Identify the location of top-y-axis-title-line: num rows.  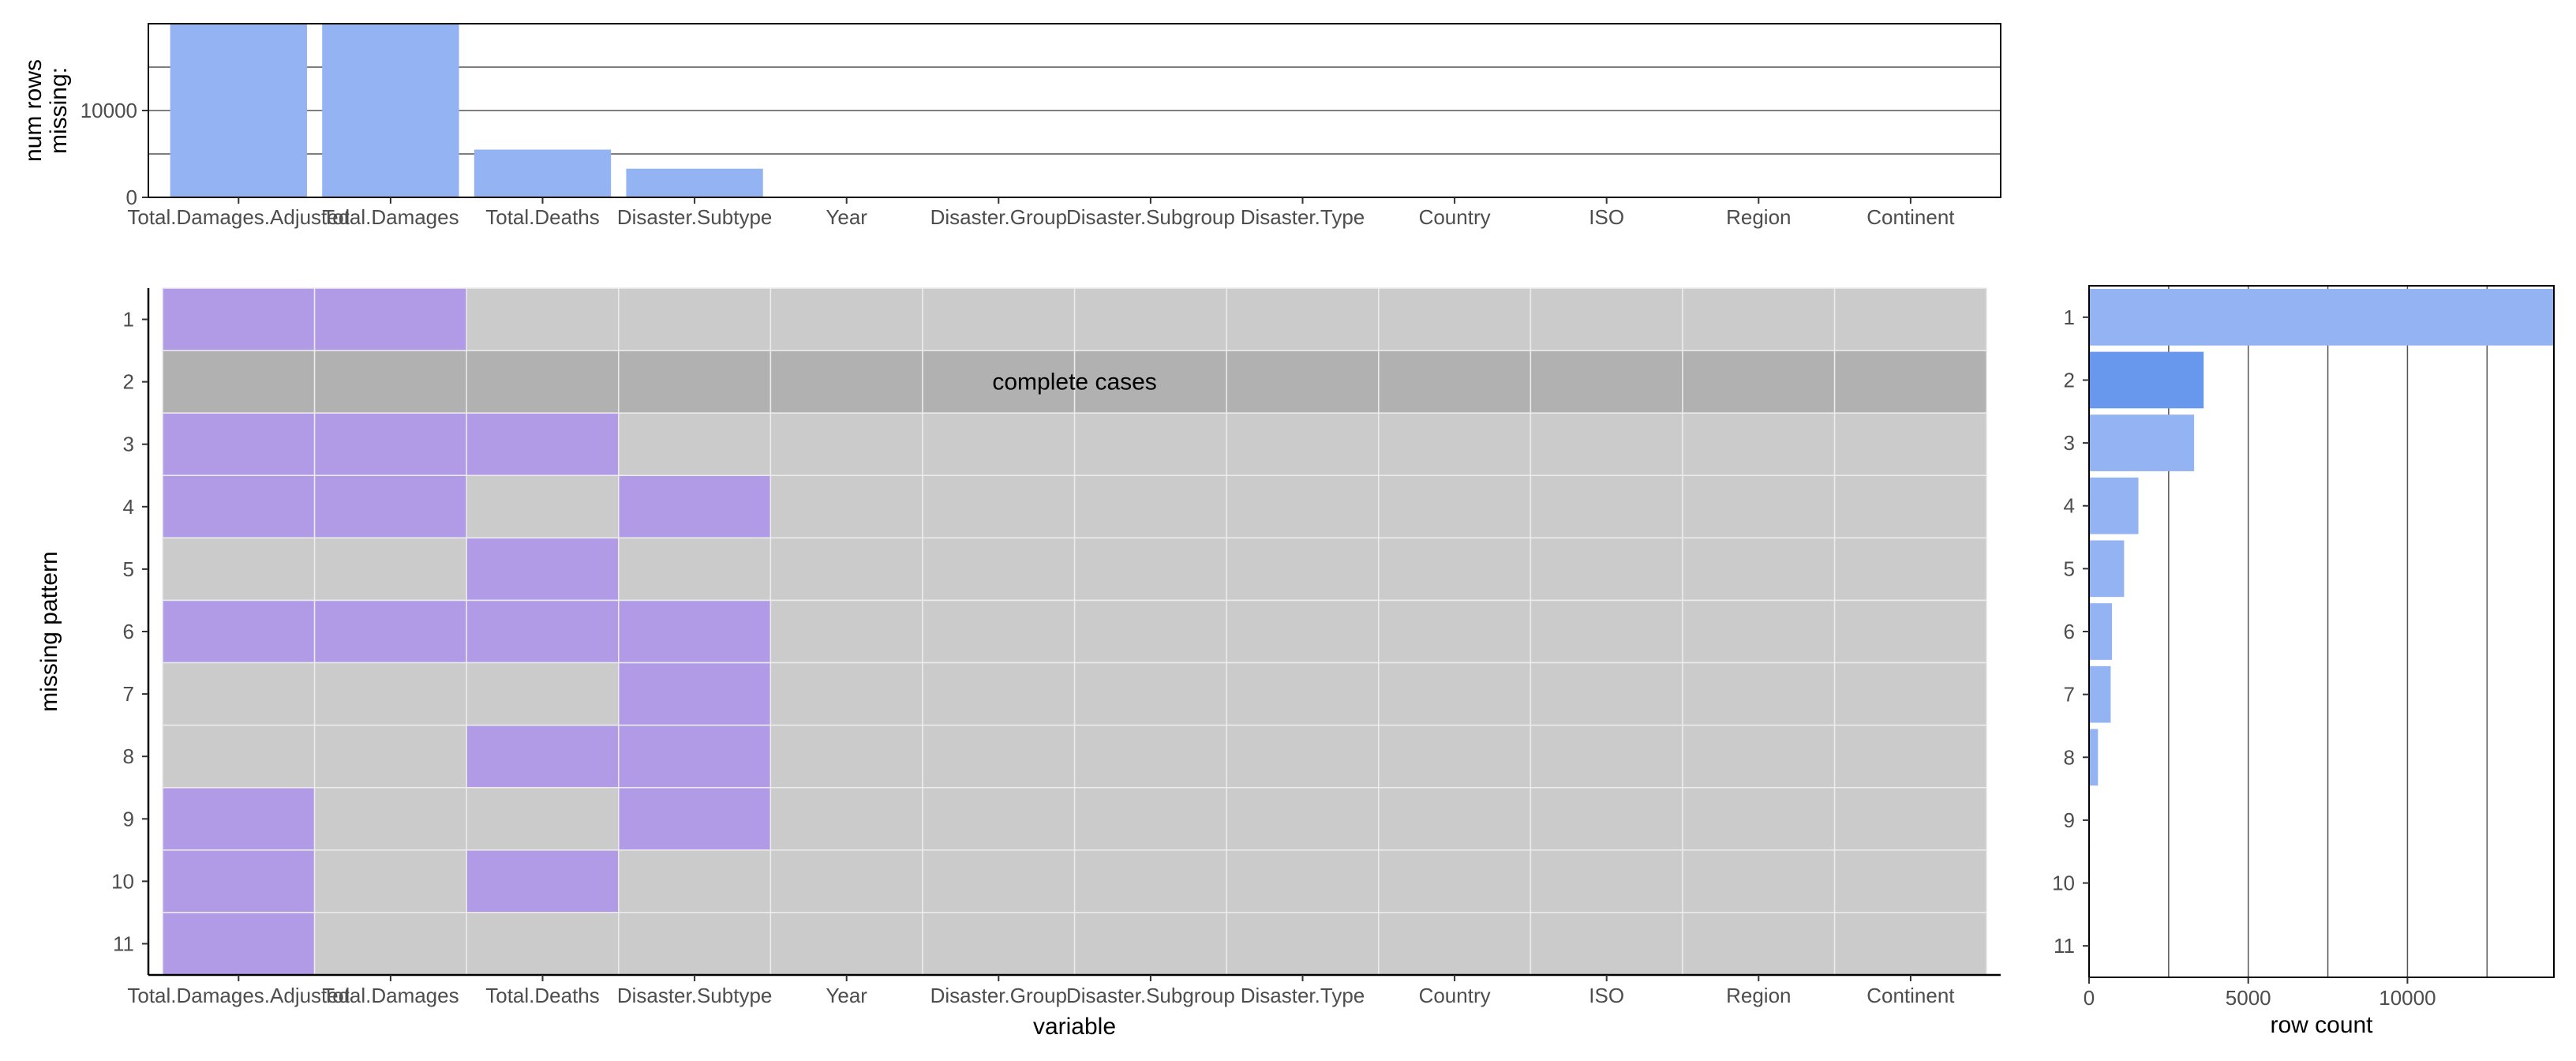
(34, 111).